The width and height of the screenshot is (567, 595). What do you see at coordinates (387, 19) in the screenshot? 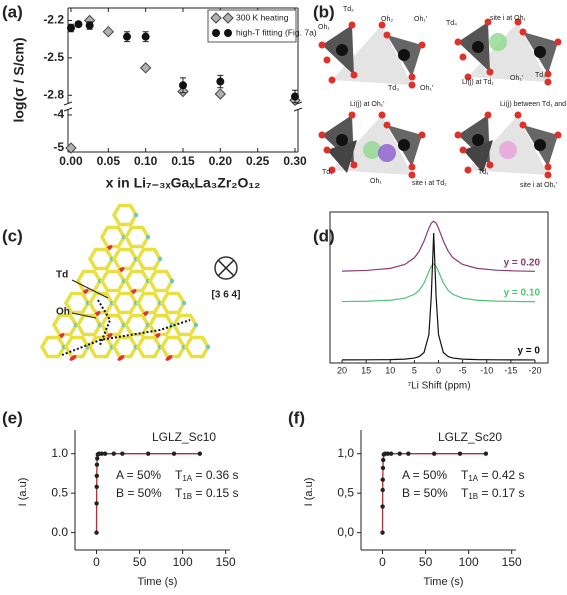
I see `figure-label: Oh₂` at bounding box center [387, 19].